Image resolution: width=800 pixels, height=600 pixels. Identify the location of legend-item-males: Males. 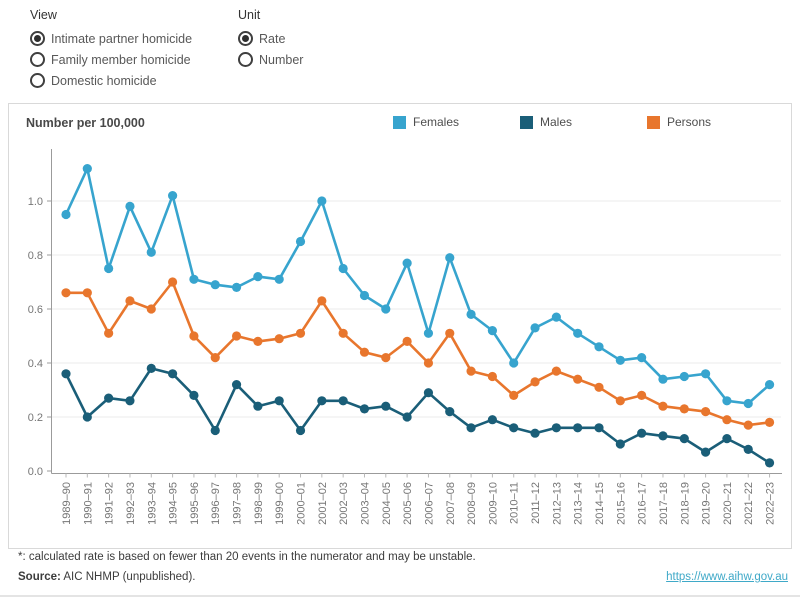
(583, 122).